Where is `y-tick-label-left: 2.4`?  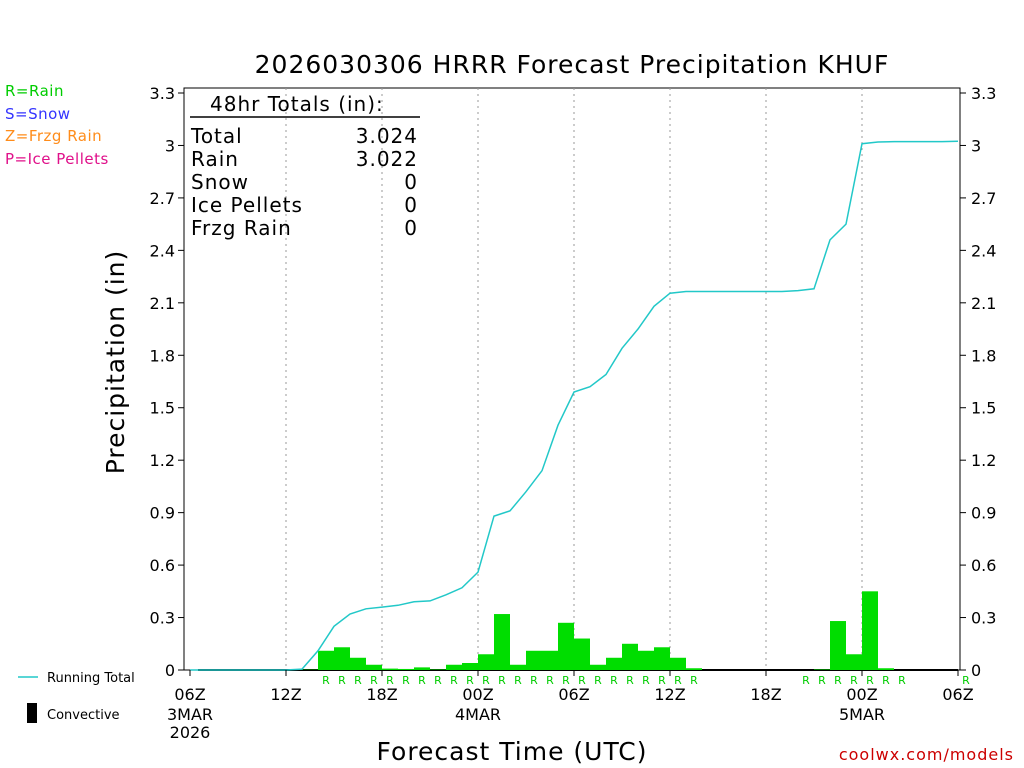
y-tick-label-left: 2.4 is located at coordinates (162, 250).